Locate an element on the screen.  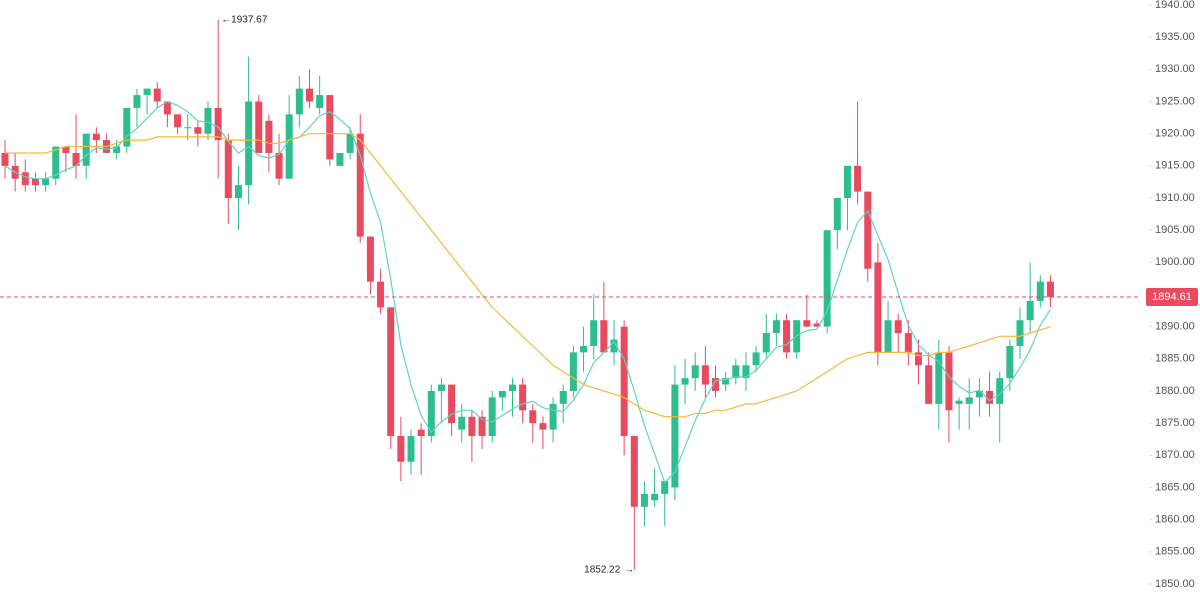
low-annotation: 1852.22 is located at coordinates (602, 569).